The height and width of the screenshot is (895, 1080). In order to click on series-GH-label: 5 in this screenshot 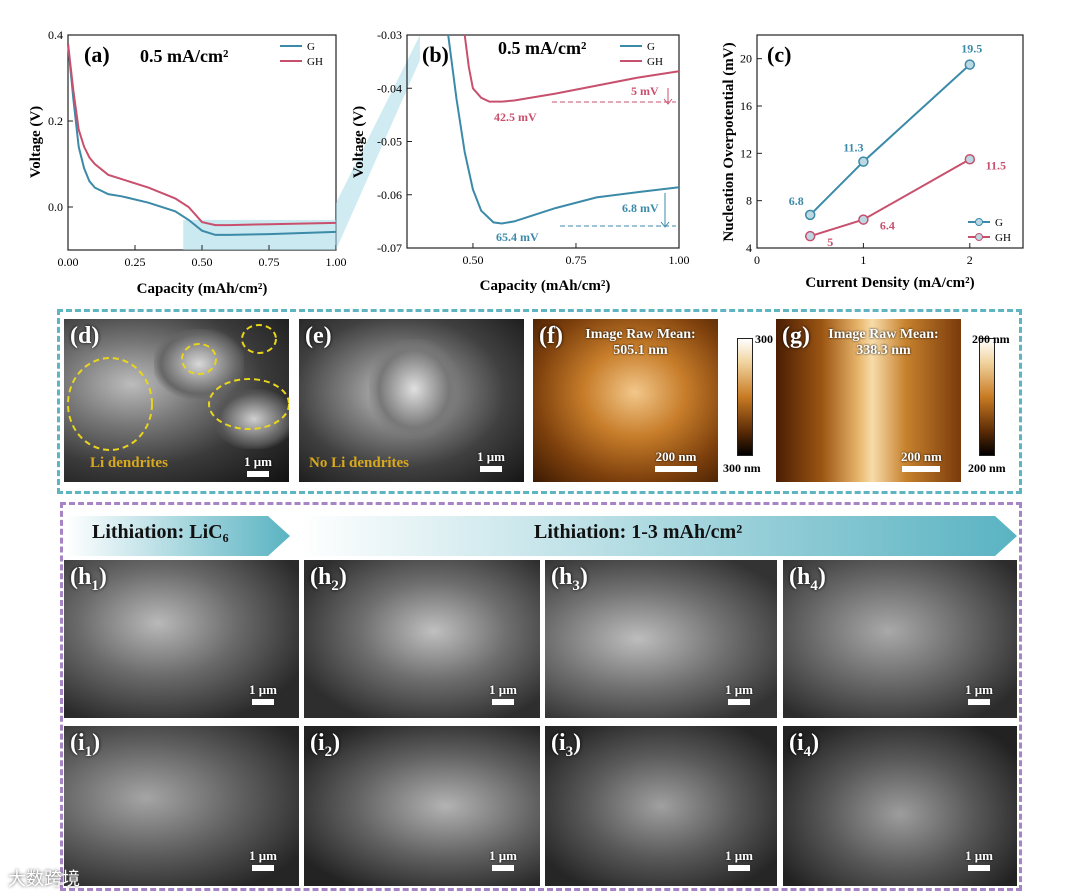, I will do `click(830, 242)`.